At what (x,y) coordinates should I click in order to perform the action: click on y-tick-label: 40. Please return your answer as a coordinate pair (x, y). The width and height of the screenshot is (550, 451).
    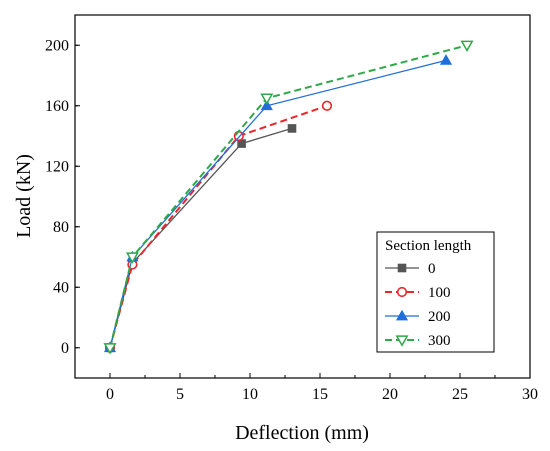
    Looking at the image, I should click on (61, 287).